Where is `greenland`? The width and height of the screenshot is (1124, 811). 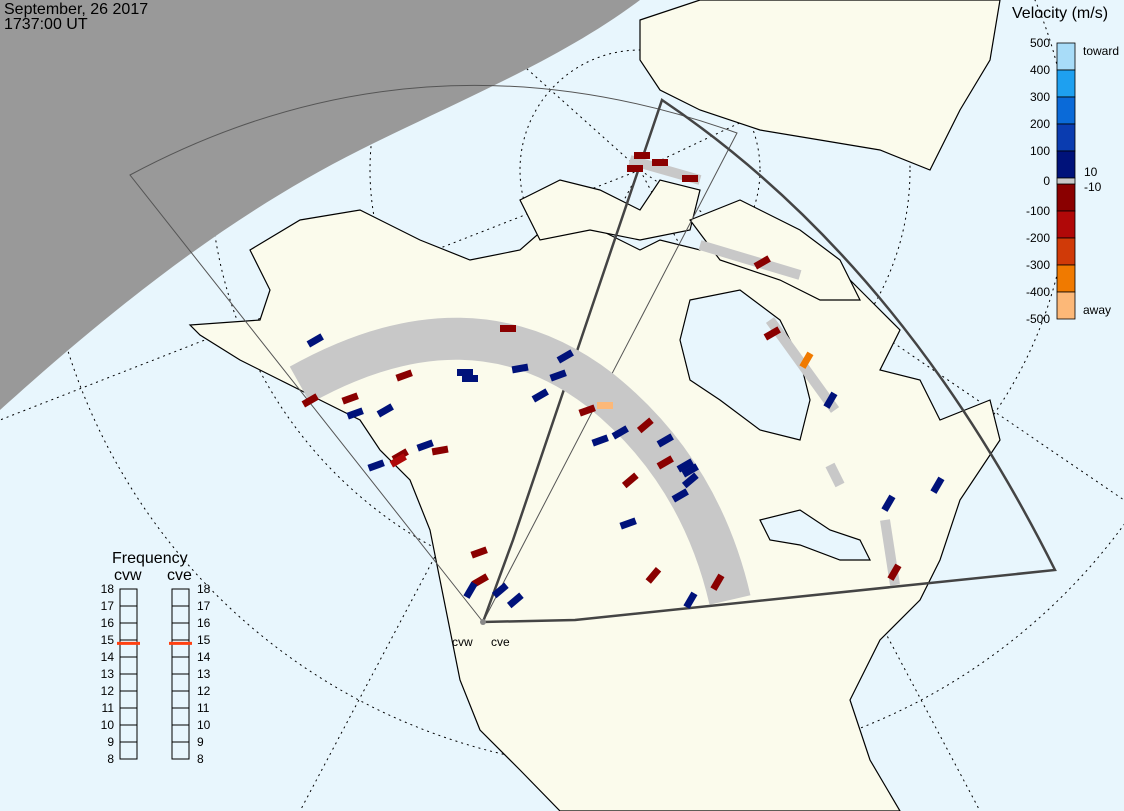
greenland is located at coordinates (820, 85).